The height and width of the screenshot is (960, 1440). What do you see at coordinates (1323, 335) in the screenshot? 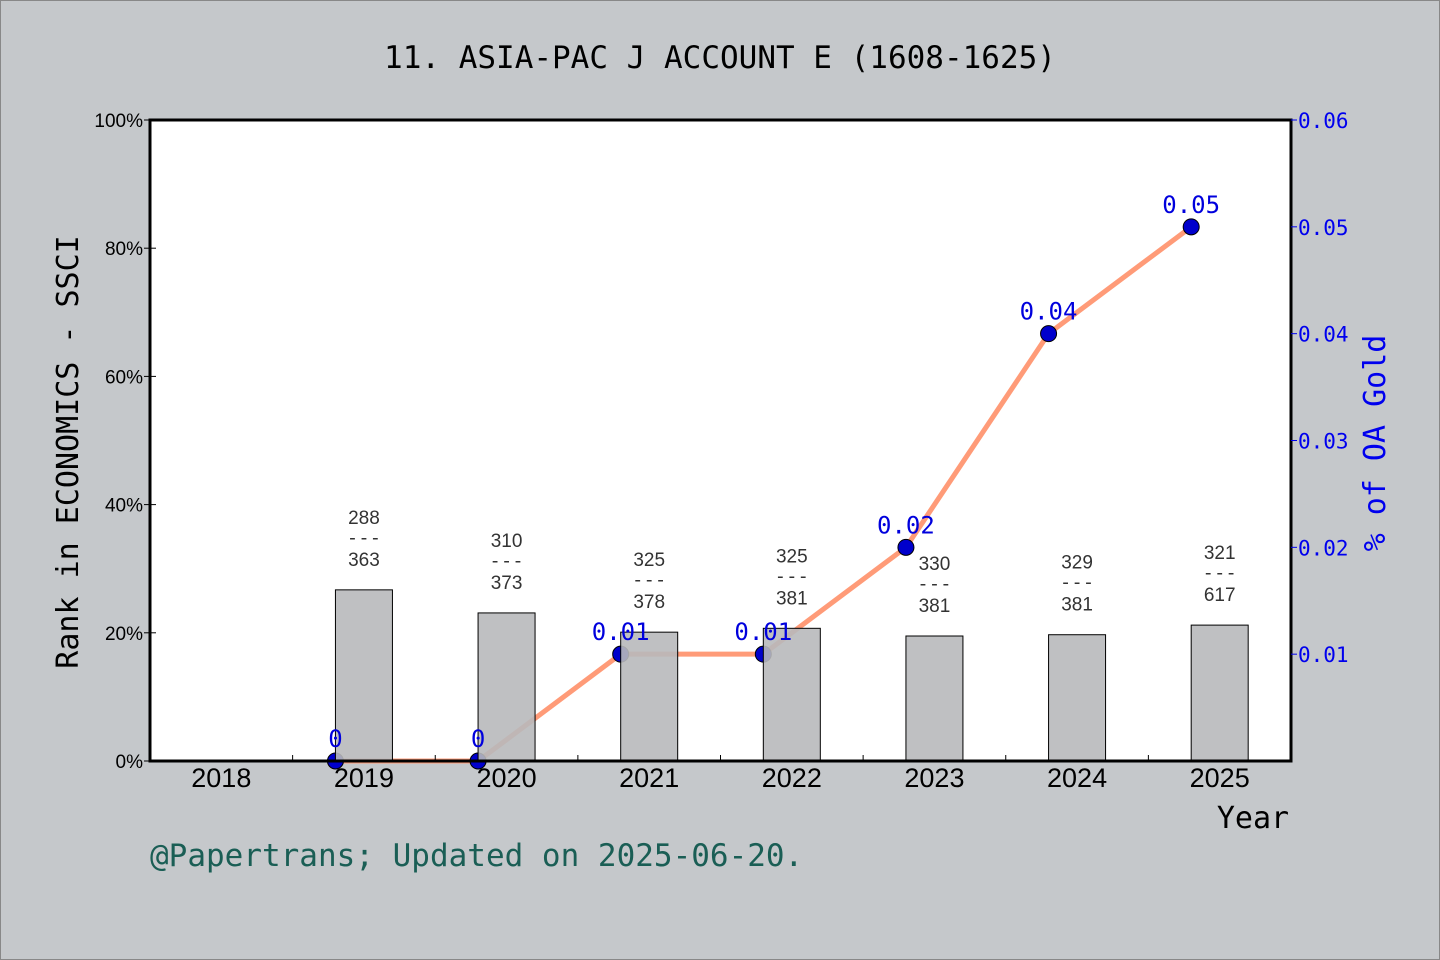
I see `y2-tick-label: 0.04` at bounding box center [1323, 335].